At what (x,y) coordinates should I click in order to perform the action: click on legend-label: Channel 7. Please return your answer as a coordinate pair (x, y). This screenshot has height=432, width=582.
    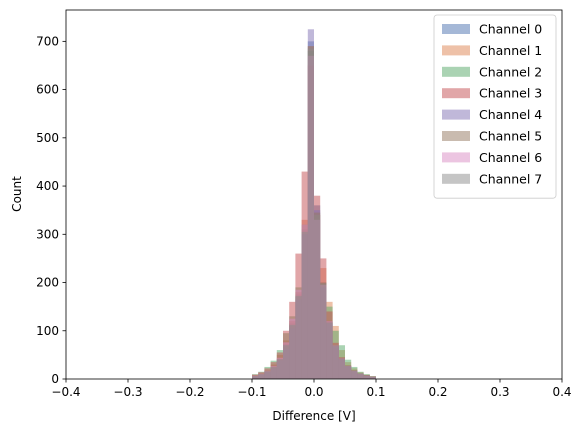
    Looking at the image, I should click on (510, 178).